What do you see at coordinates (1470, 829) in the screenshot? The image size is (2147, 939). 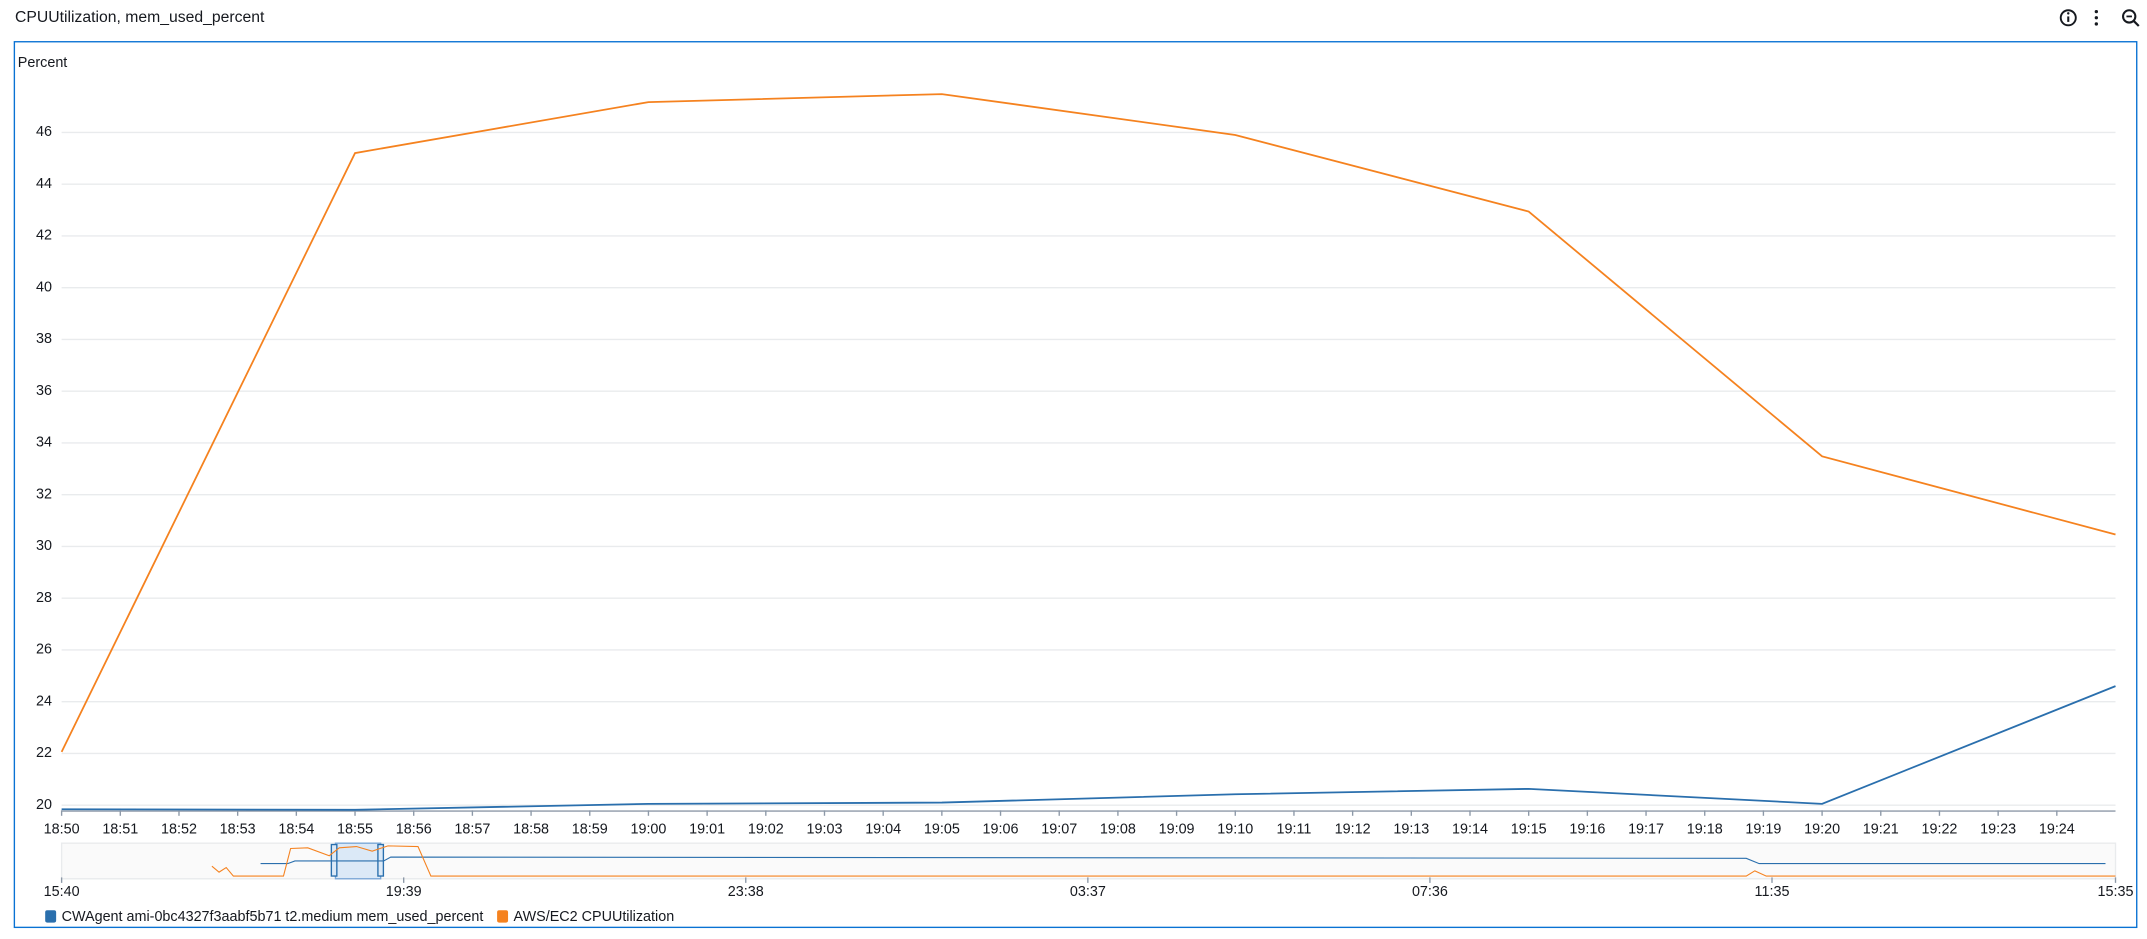 I see `x-tick-label: 19:14` at bounding box center [1470, 829].